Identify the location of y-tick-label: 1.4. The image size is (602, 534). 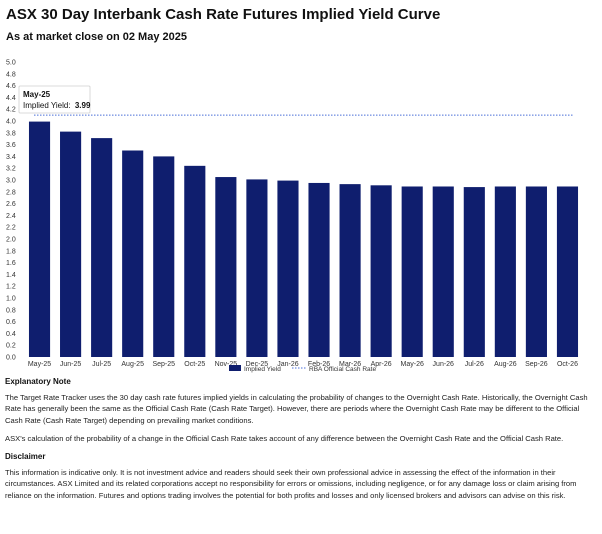
(11, 275).